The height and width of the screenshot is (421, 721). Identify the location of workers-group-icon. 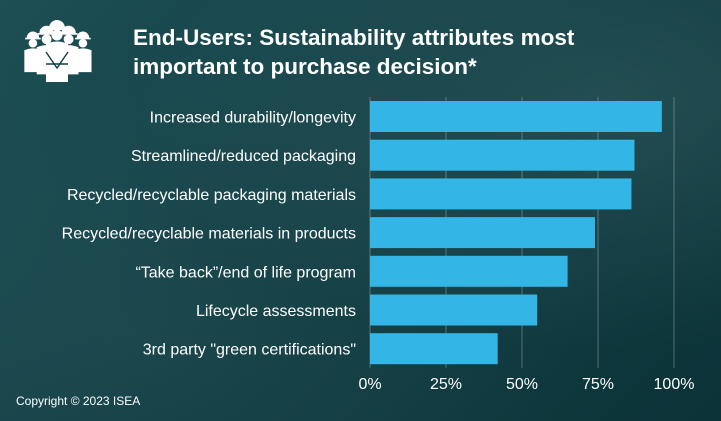
(58, 51).